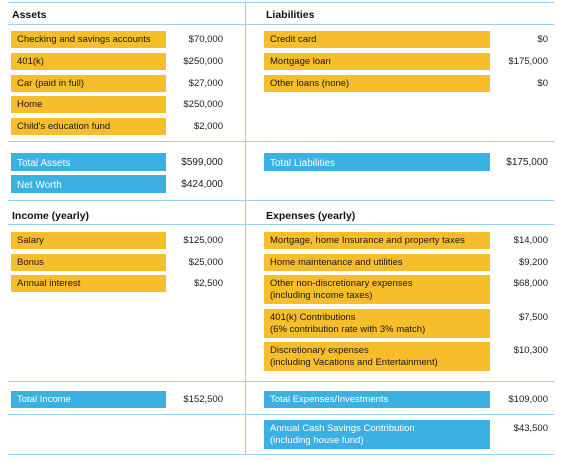 This screenshot has width=562, height=465. What do you see at coordinates (88, 184) in the screenshot?
I see `net-worth-label: Net Worth` at bounding box center [88, 184].